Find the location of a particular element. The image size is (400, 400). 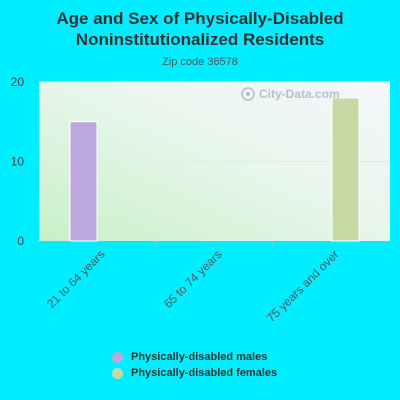

x-tick-label: 75 years and over is located at coordinates (303, 286).